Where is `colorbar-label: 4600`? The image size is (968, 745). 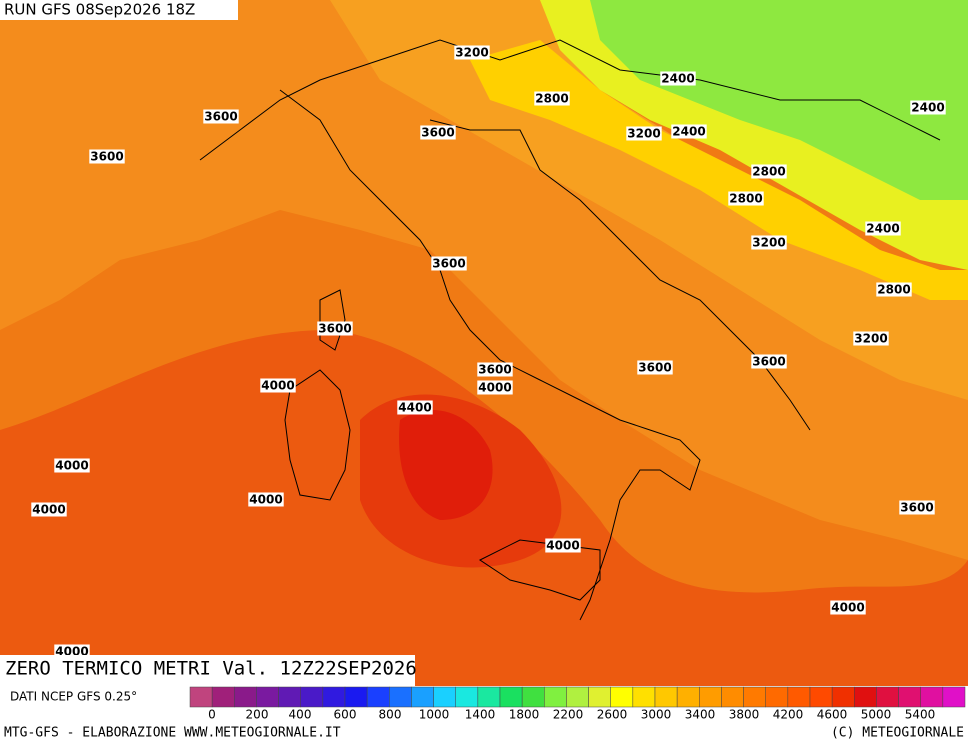 colorbar-label: 4600 is located at coordinates (832, 715).